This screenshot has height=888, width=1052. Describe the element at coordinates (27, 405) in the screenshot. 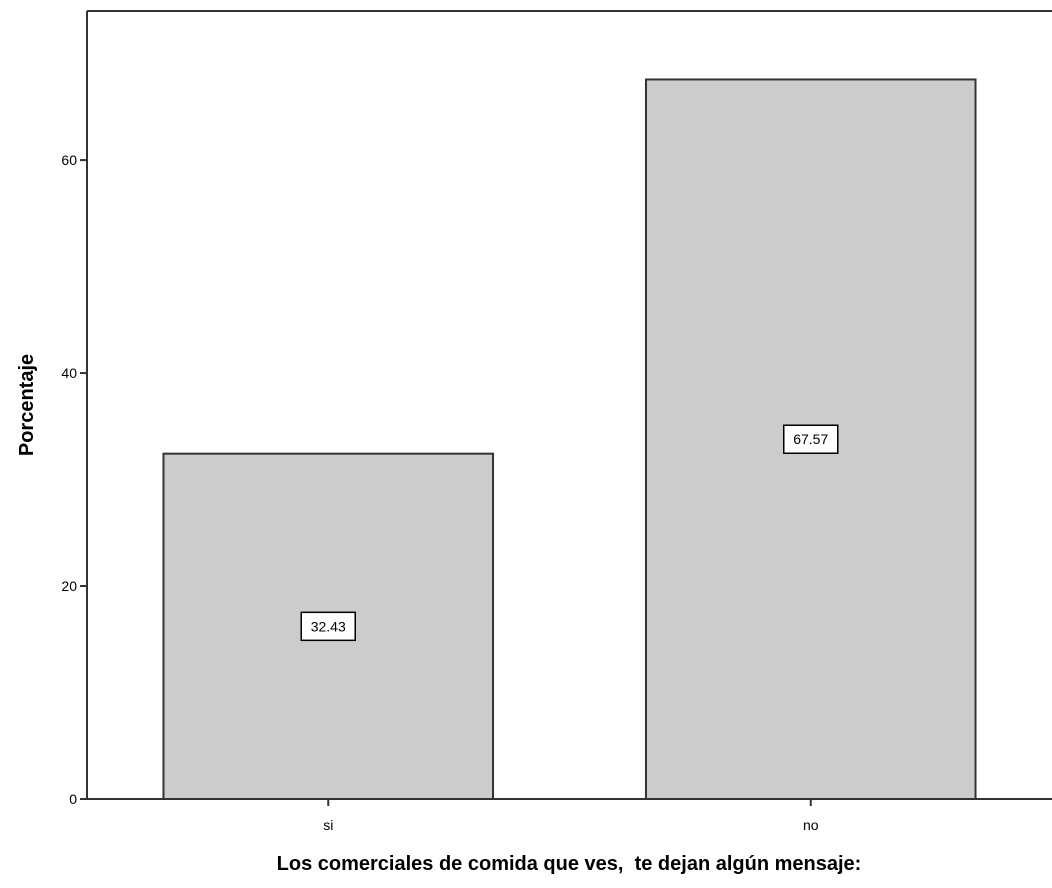

I see `y-axis-title: Porcentaje` at that location.